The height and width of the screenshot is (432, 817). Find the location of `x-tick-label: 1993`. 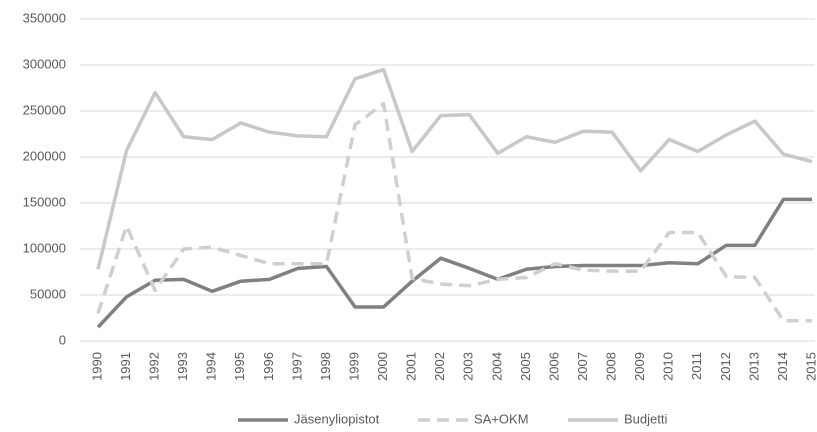

x-tick-label: 1993 is located at coordinates (182, 366).